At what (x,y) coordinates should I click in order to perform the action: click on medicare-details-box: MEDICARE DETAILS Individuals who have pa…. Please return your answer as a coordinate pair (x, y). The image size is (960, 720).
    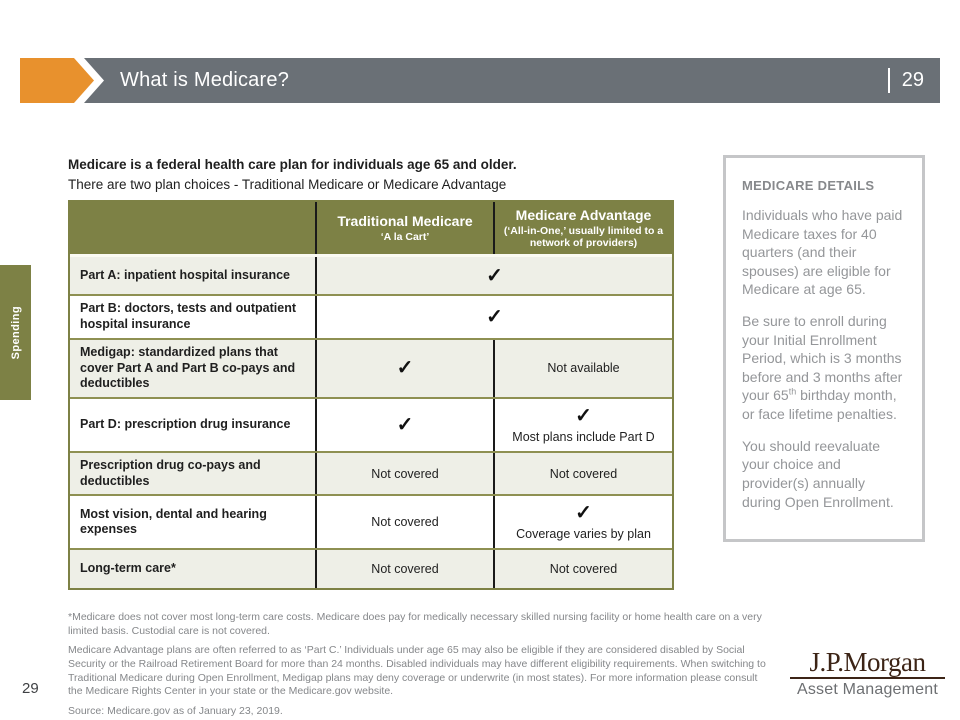
    Looking at the image, I should click on (824, 348).